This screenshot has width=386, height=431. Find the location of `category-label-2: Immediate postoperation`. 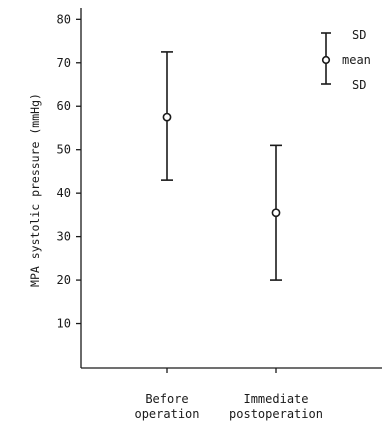

category-label-2: Immediate postoperation is located at coordinates (276, 406).